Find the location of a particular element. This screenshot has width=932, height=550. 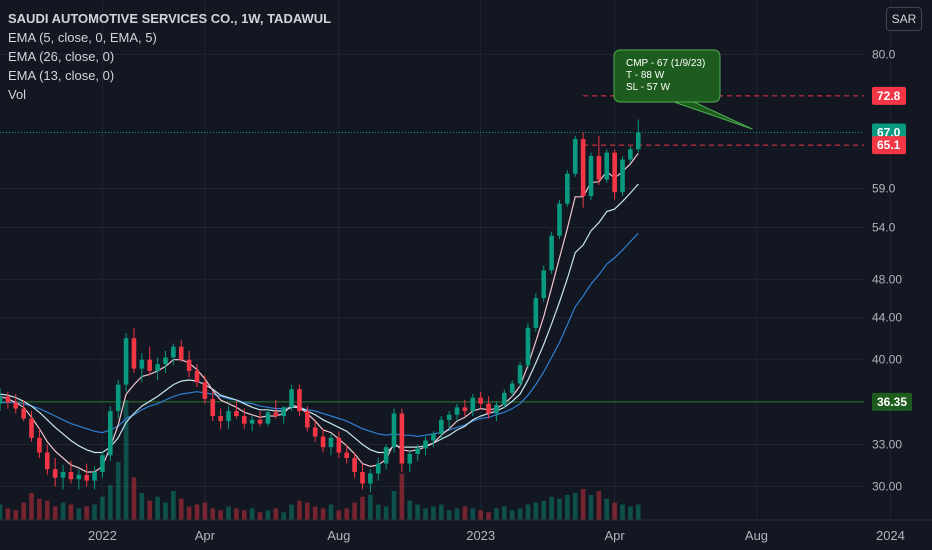

indicator-ema5: EMA (5, close, 0, EMA, 5) is located at coordinates (82, 37).